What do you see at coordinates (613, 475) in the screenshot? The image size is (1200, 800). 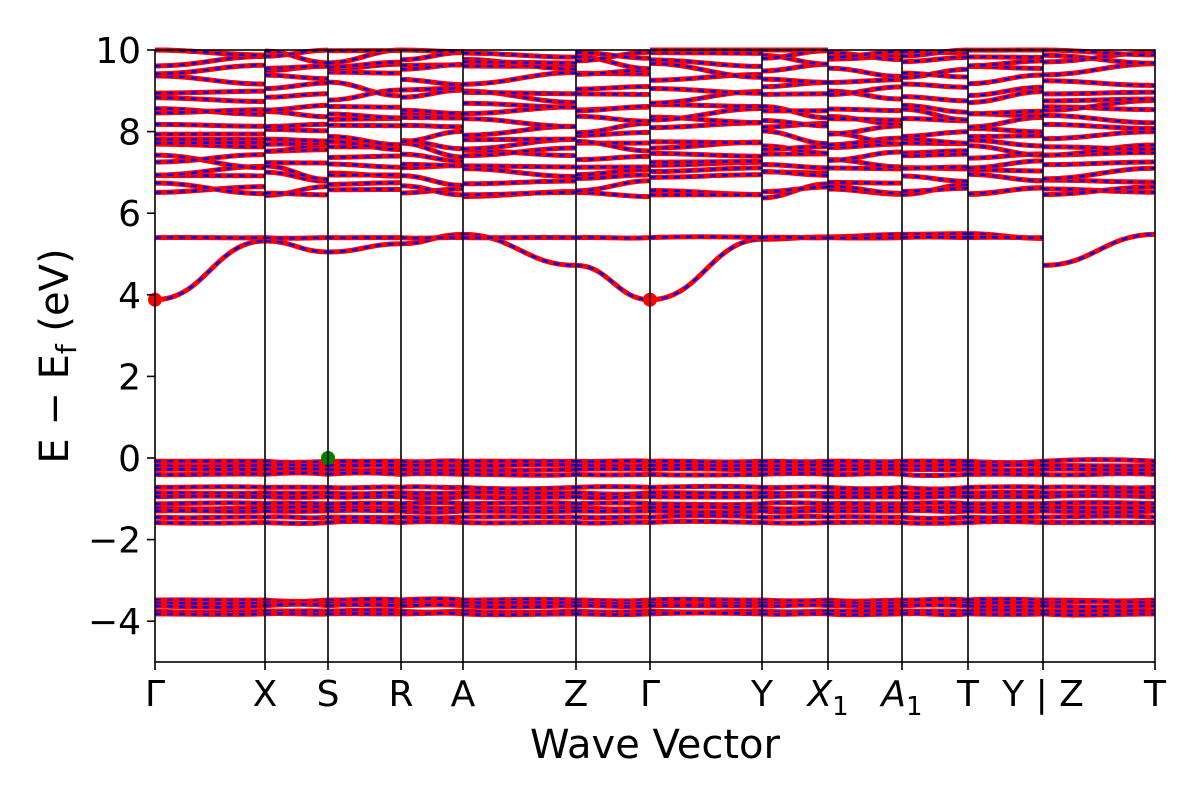 I see `valence-band-0-3-5-overlay` at bounding box center [613, 475].